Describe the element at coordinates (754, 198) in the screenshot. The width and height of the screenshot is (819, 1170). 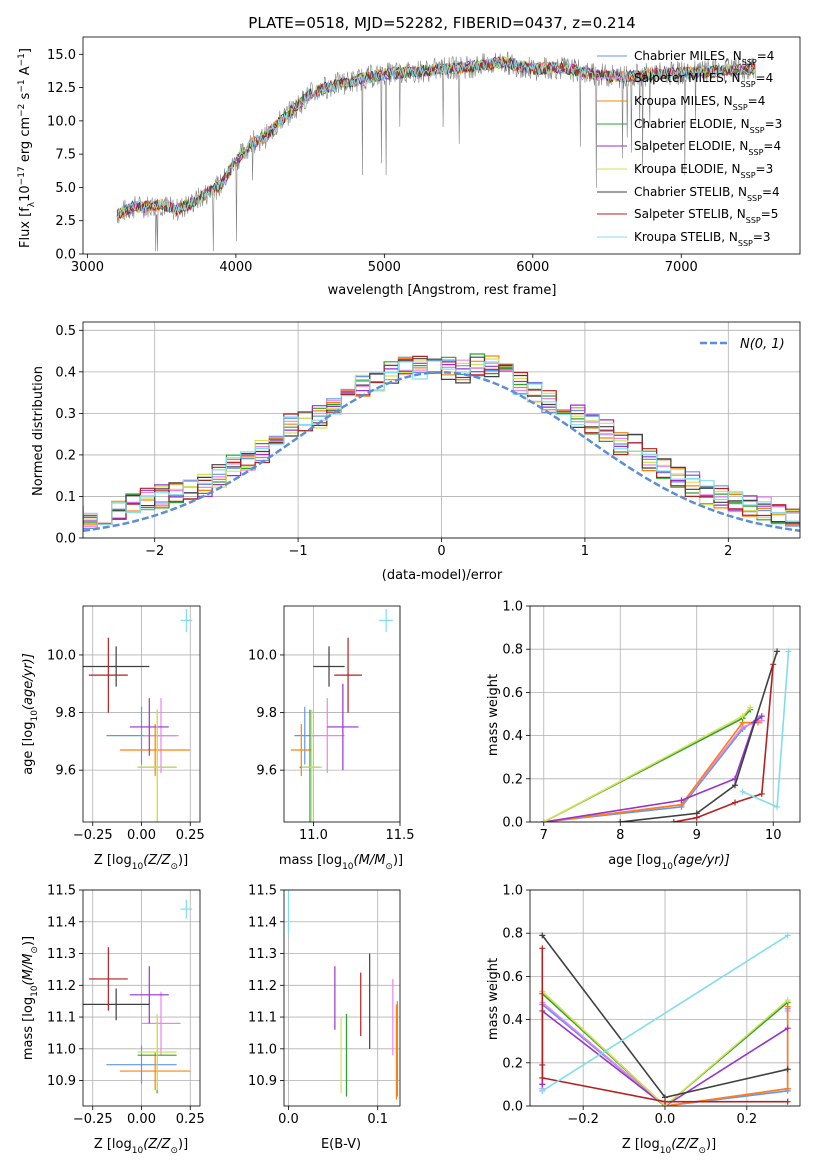
I see `legend-sub-6: SSP` at that location.